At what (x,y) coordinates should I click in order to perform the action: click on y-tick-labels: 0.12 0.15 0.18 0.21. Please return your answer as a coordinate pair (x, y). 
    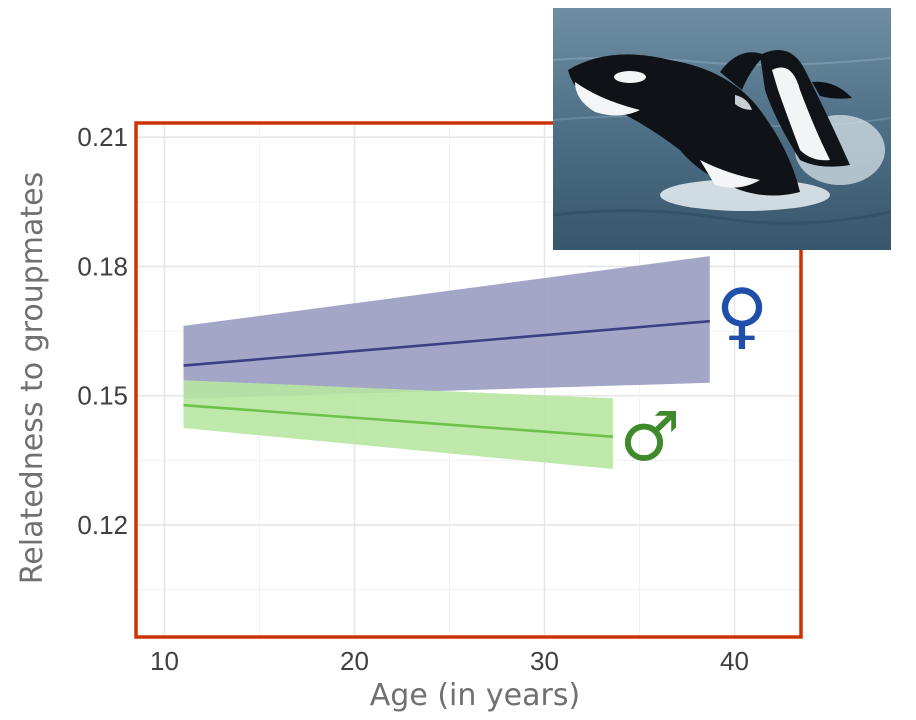
    Looking at the image, I should click on (102, 331).